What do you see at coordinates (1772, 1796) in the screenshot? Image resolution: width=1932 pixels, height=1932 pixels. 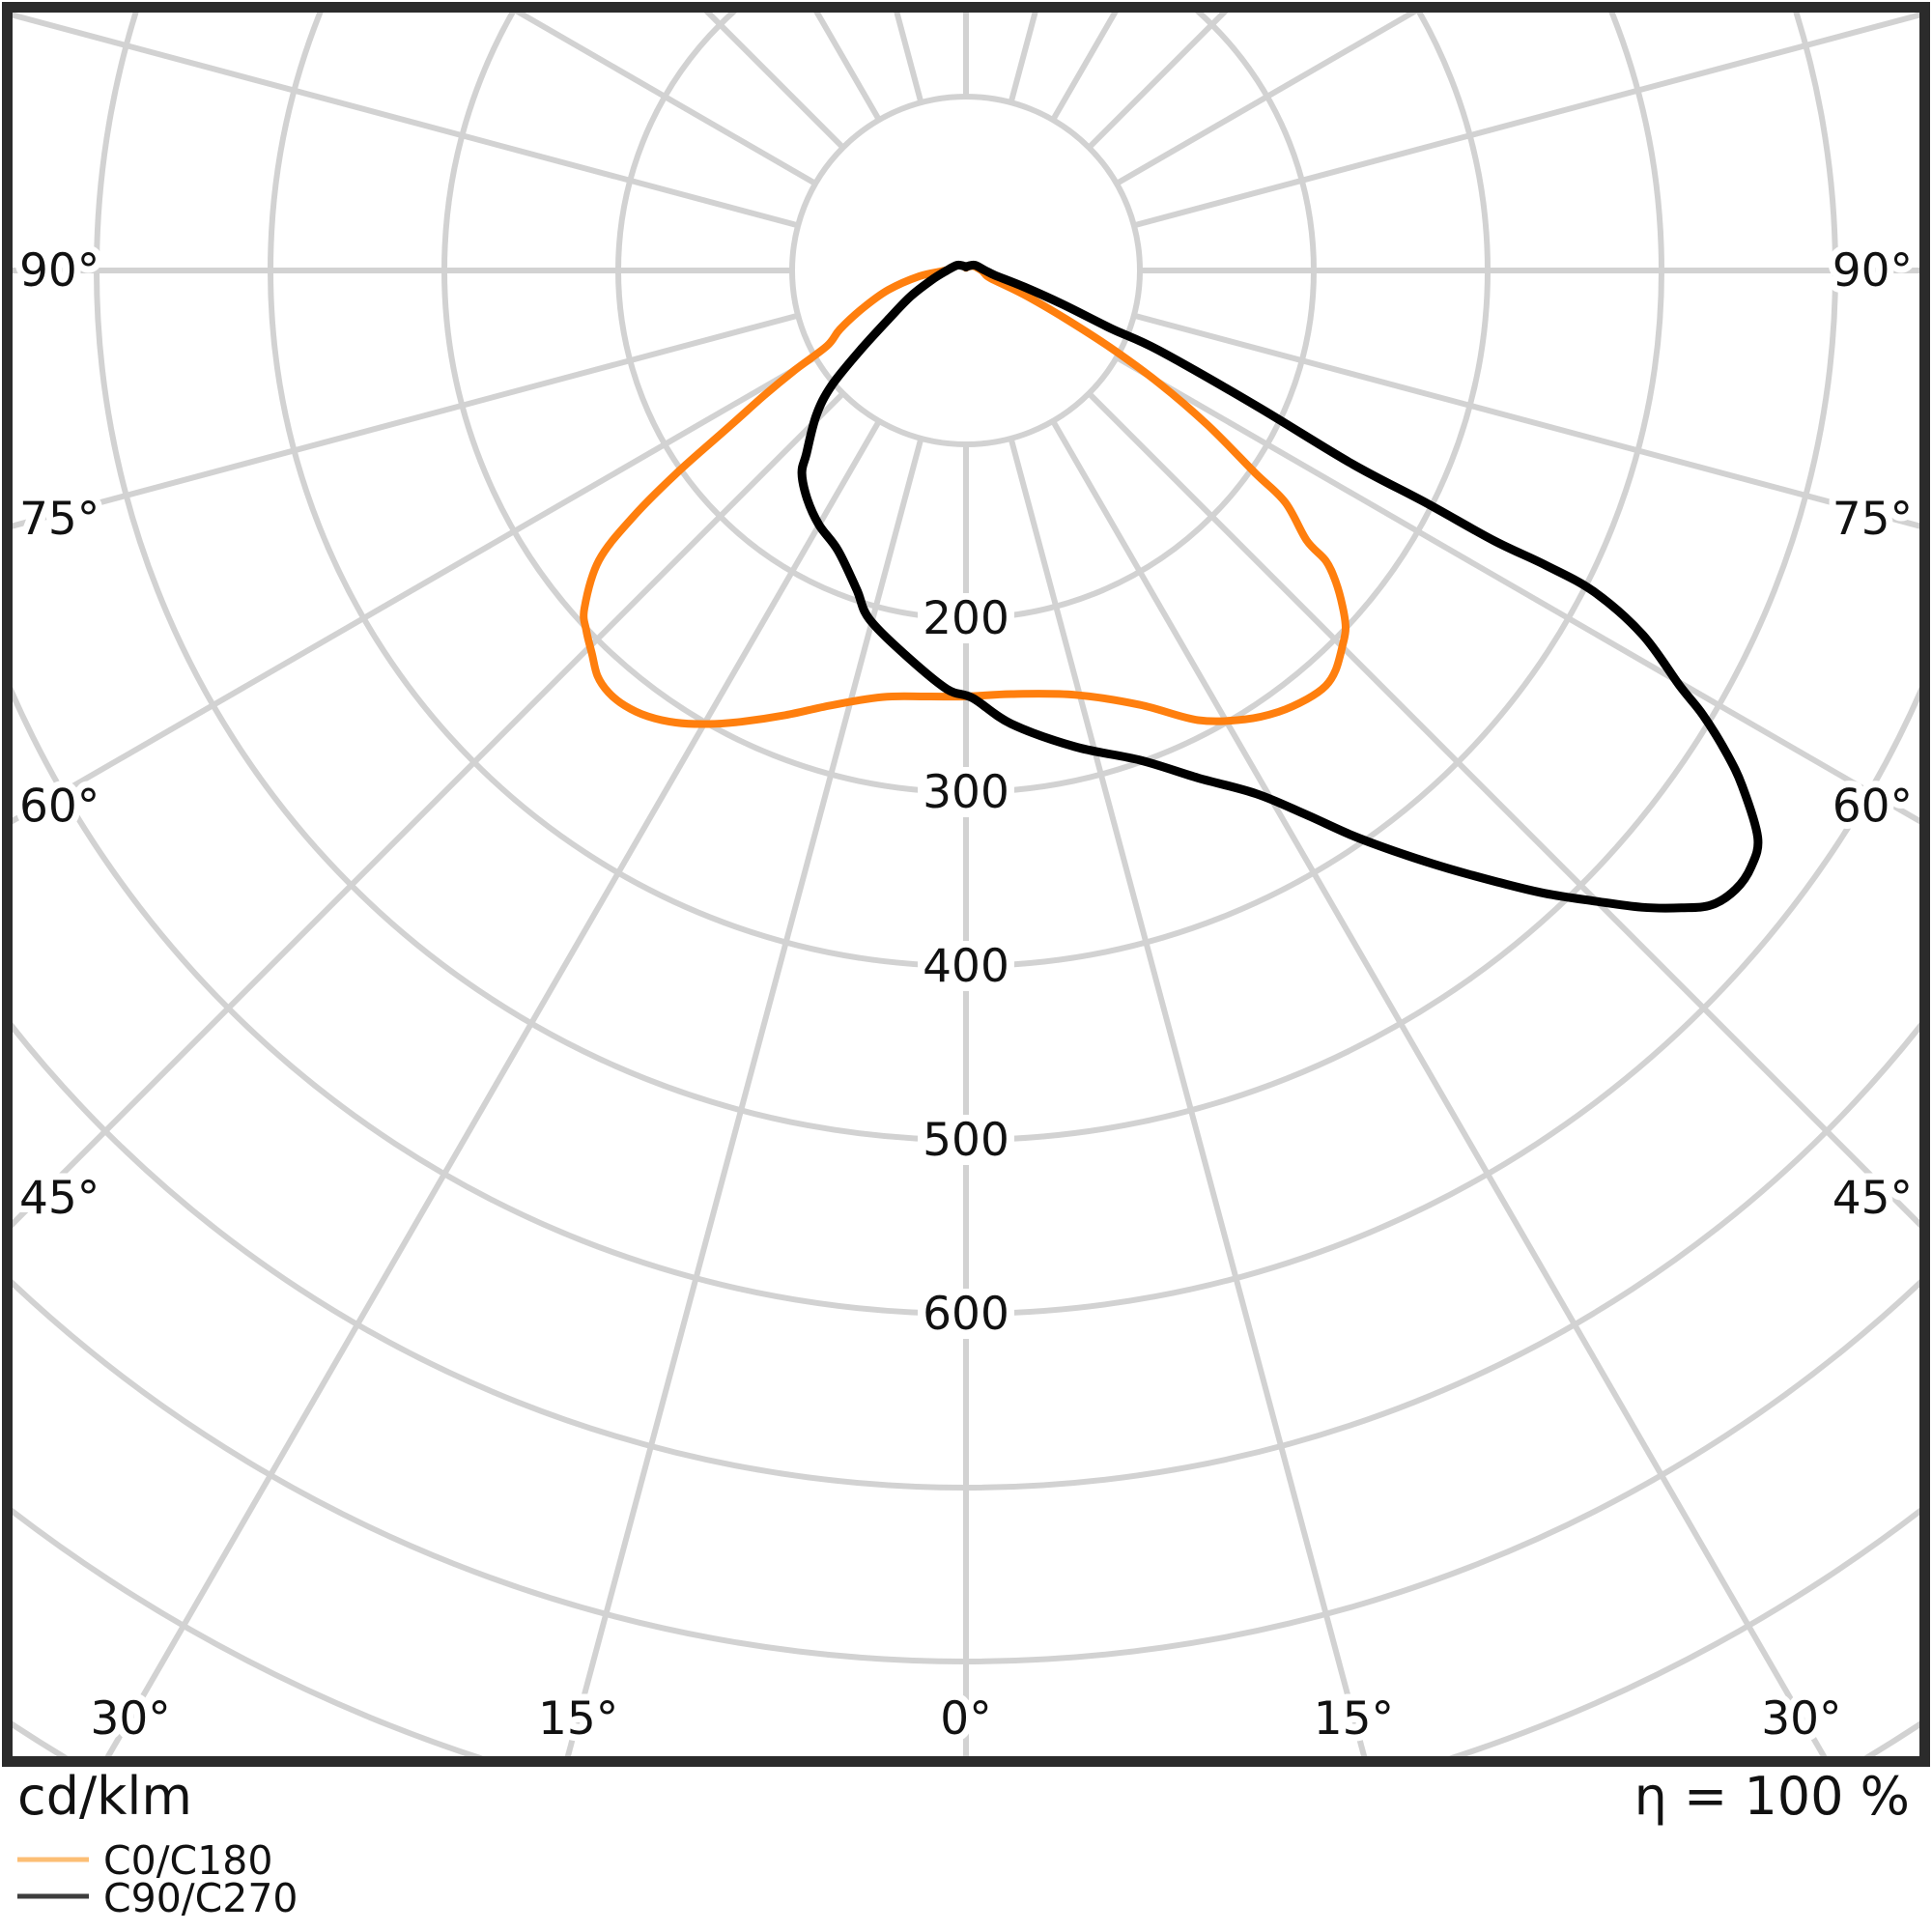 I see `efficiency-label: η = 100 %` at bounding box center [1772, 1796].